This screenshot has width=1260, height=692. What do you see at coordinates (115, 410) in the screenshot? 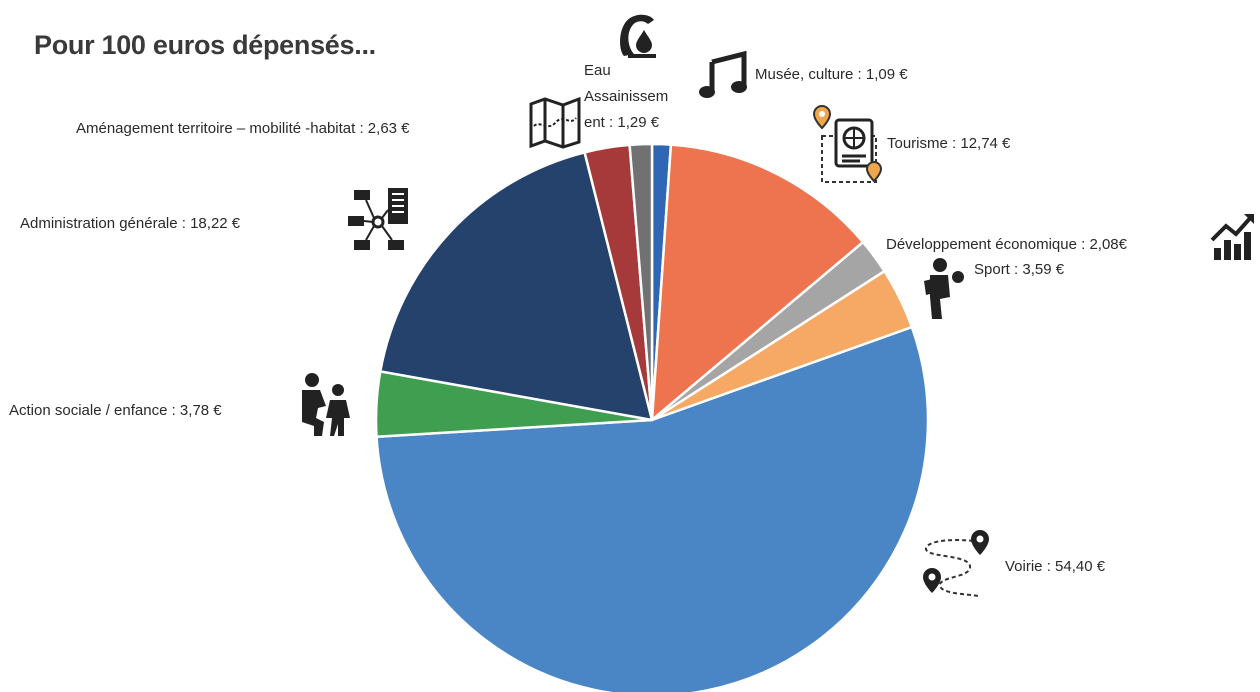
I see `label-action-sociale: Action sociale / enfance : 3,78 €` at bounding box center [115, 410].